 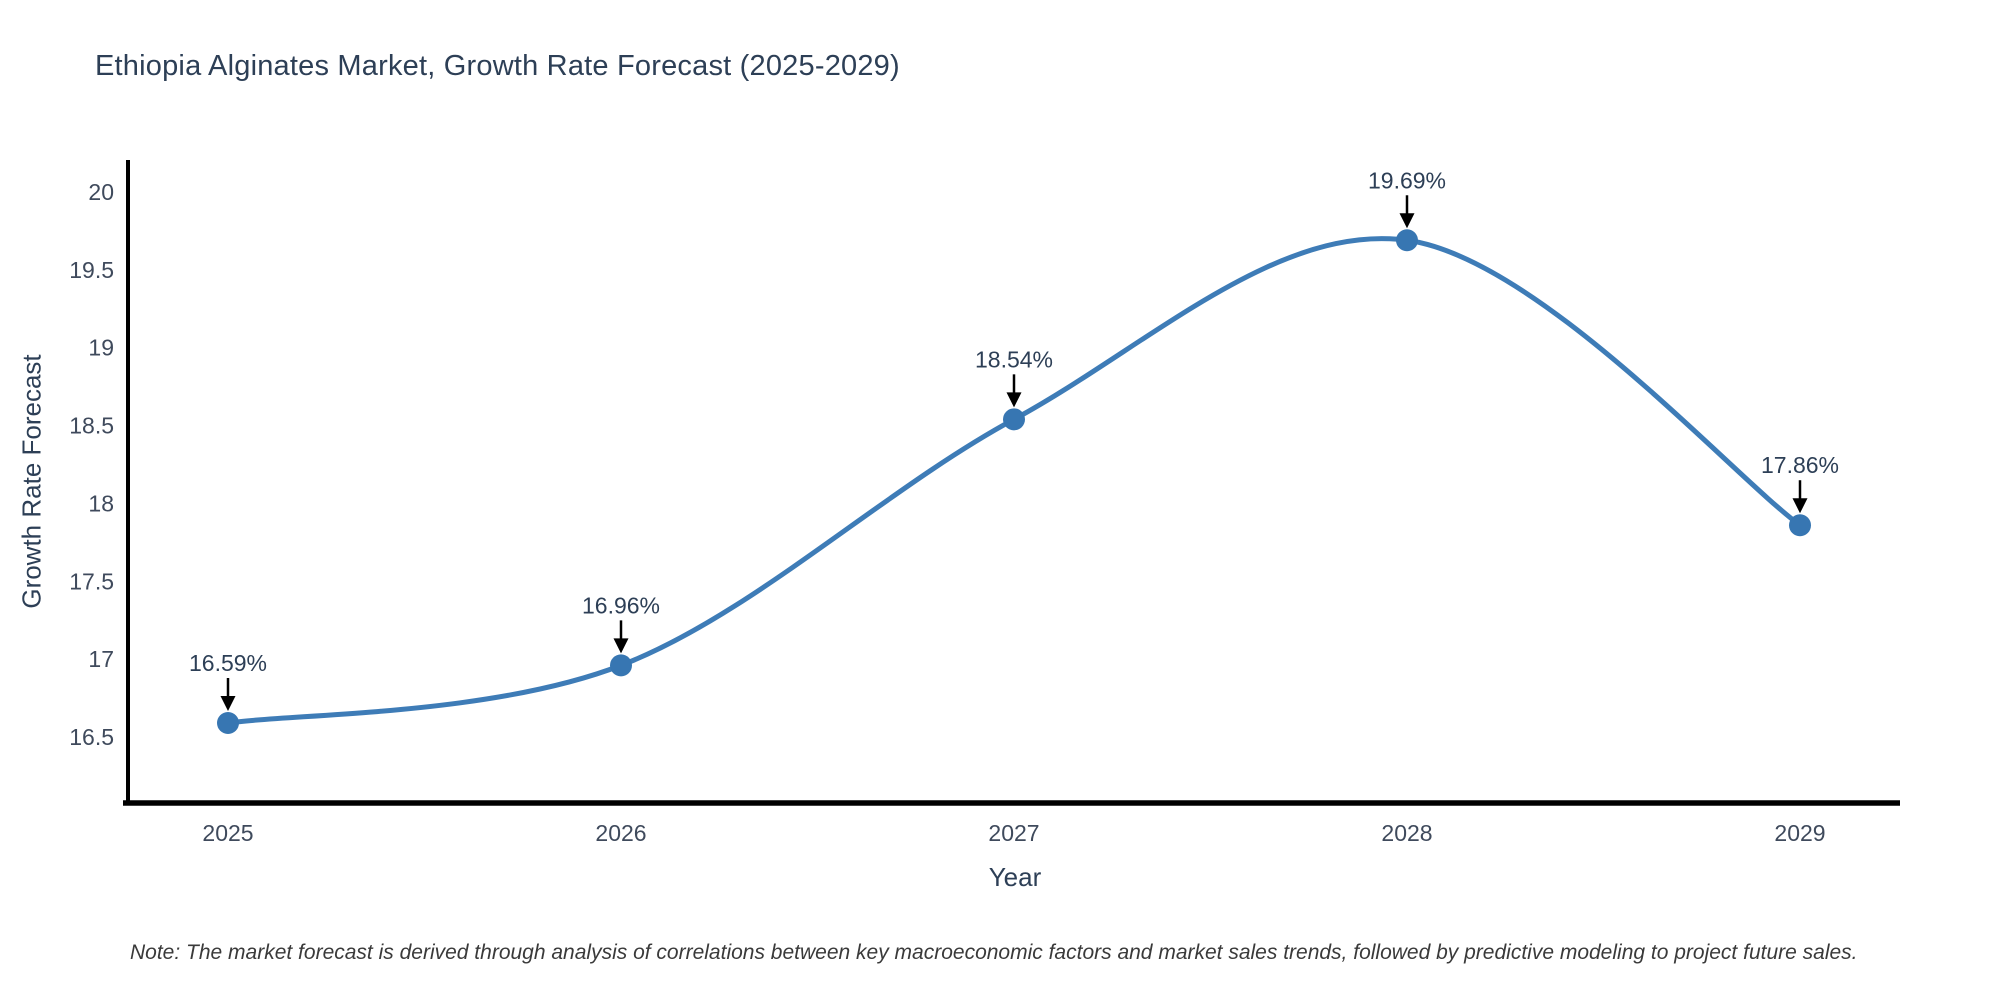 What do you see at coordinates (1015, 877) in the screenshot?
I see `x-axis-title: Year` at bounding box center [1015, 877].